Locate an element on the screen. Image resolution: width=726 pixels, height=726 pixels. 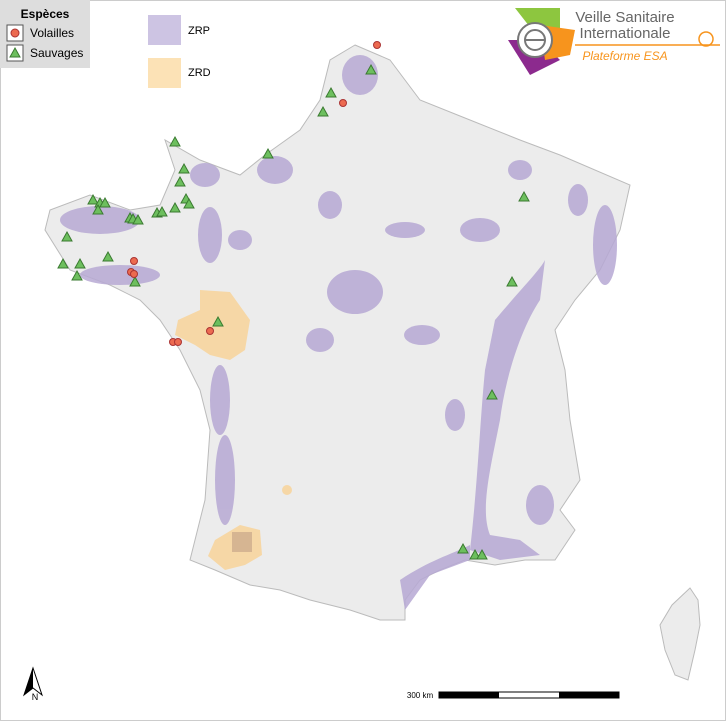
logo-text: Plateforme ESA is located at coordinates (624, 56).